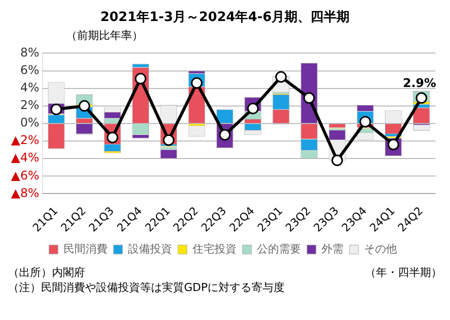 This screenshot has width=450, height=320. Describe the element at coordinates (86, 249) in the screenshot. I see `legend-label: 民間消費` at that location.